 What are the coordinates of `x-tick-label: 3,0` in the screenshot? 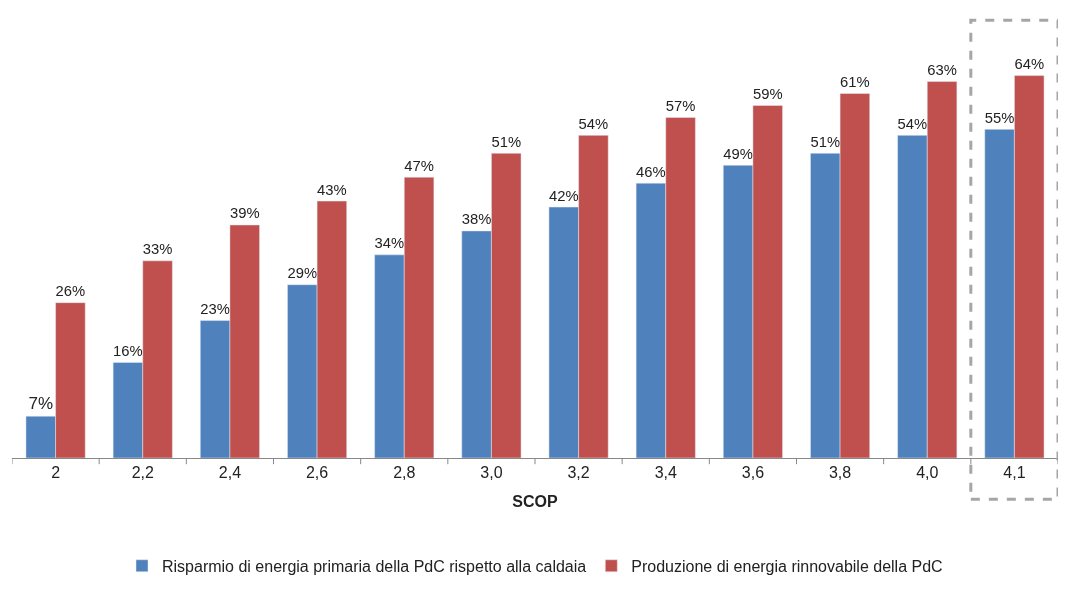 It's located at (491, 473).